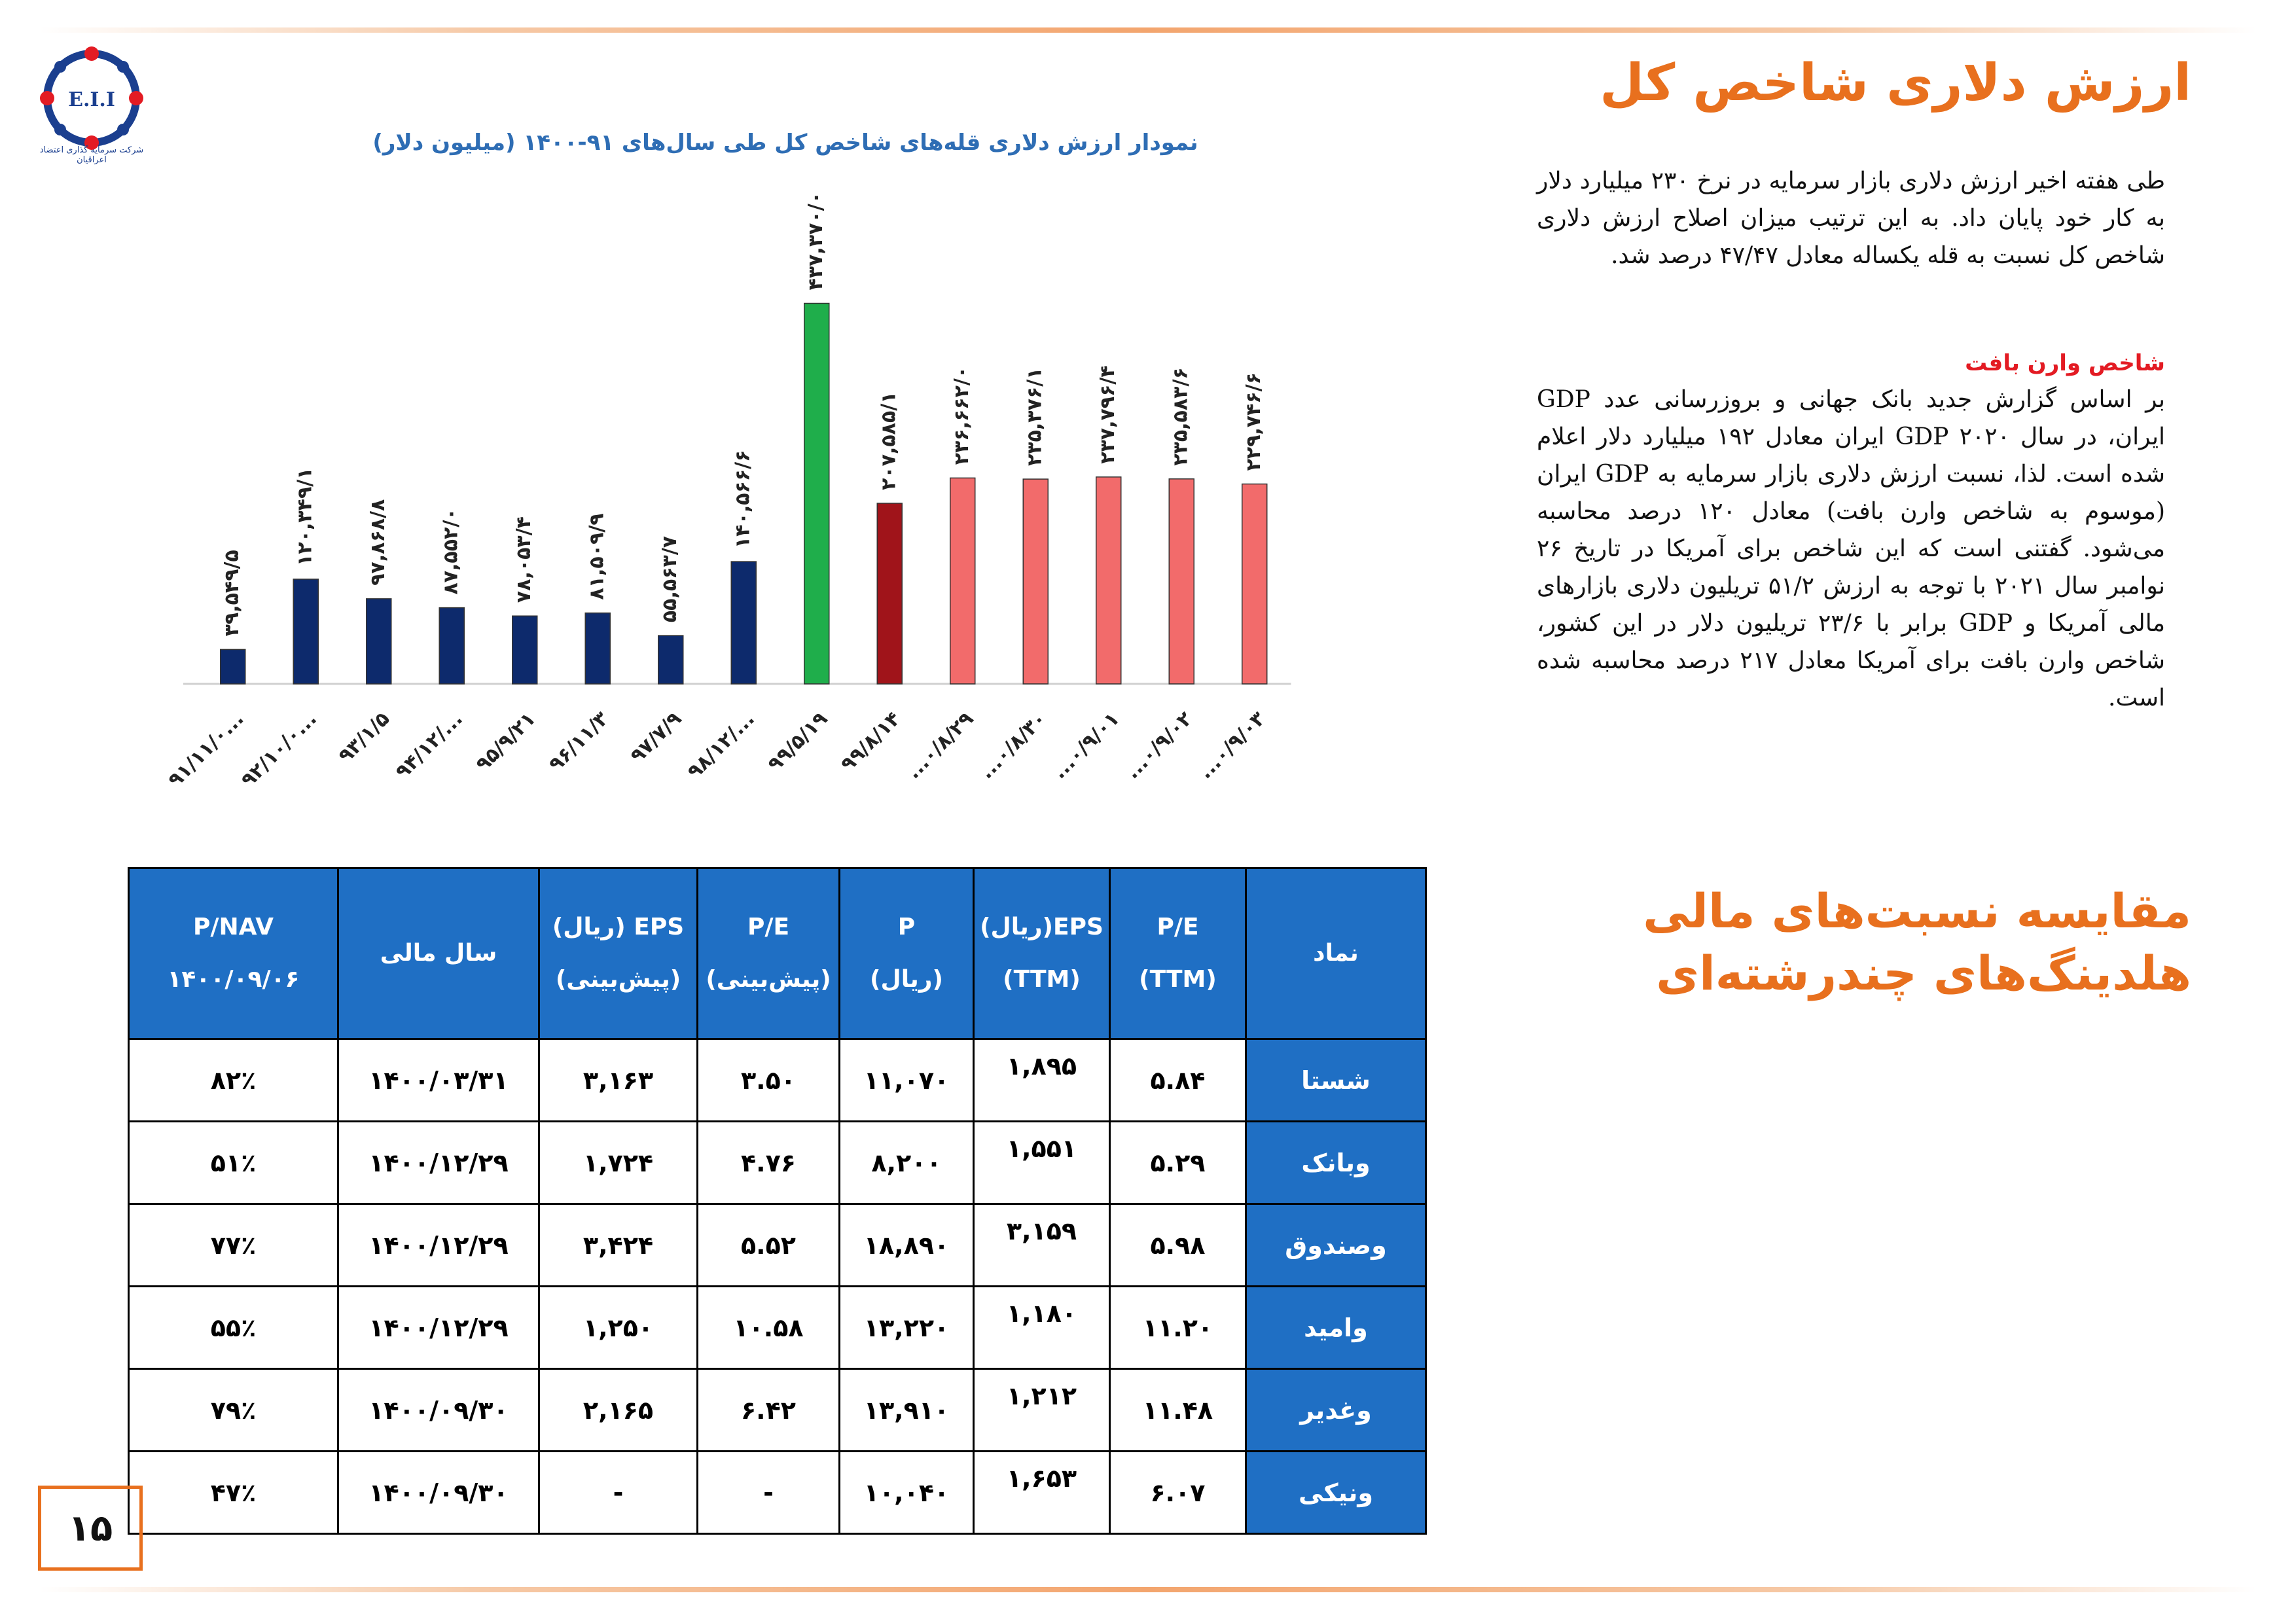 The width and height of the screenshot is (2296, 1606). I want to click on bar-value-label: ۵۵,۵۶۳/۷, so click(669, 579).